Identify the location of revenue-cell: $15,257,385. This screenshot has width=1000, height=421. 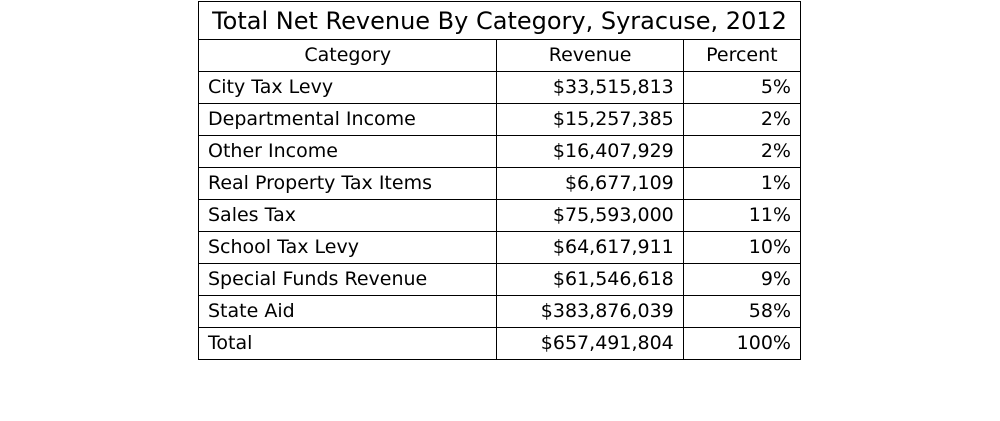
(590, 119).